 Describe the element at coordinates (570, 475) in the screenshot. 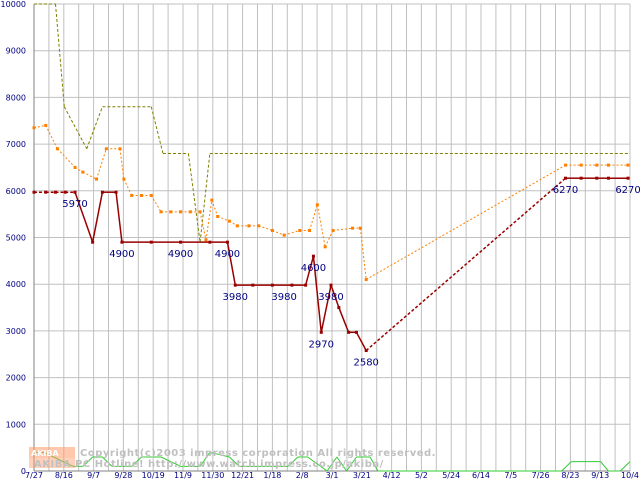

I see `x-tick-label: 8/23` at that location.